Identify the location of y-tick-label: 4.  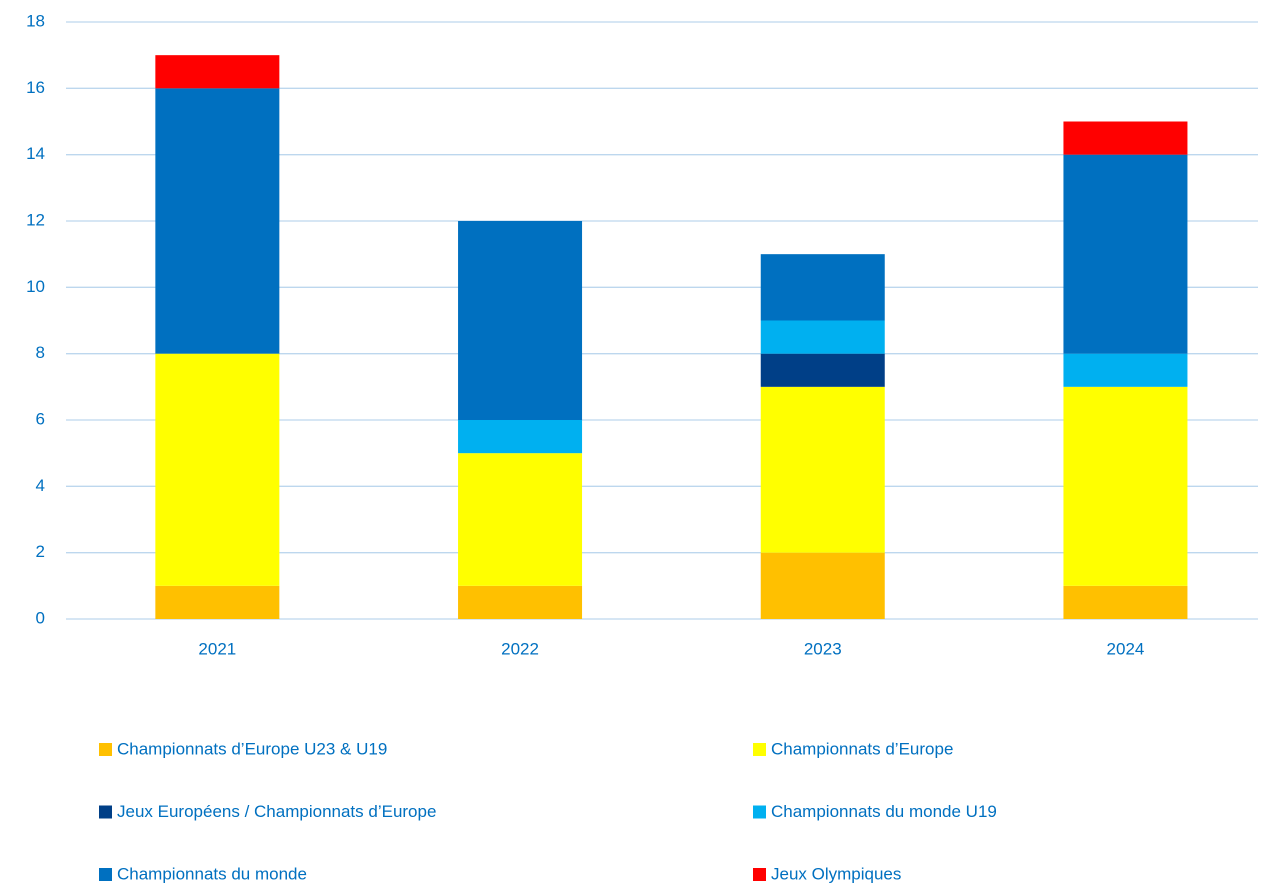
(40, 485).